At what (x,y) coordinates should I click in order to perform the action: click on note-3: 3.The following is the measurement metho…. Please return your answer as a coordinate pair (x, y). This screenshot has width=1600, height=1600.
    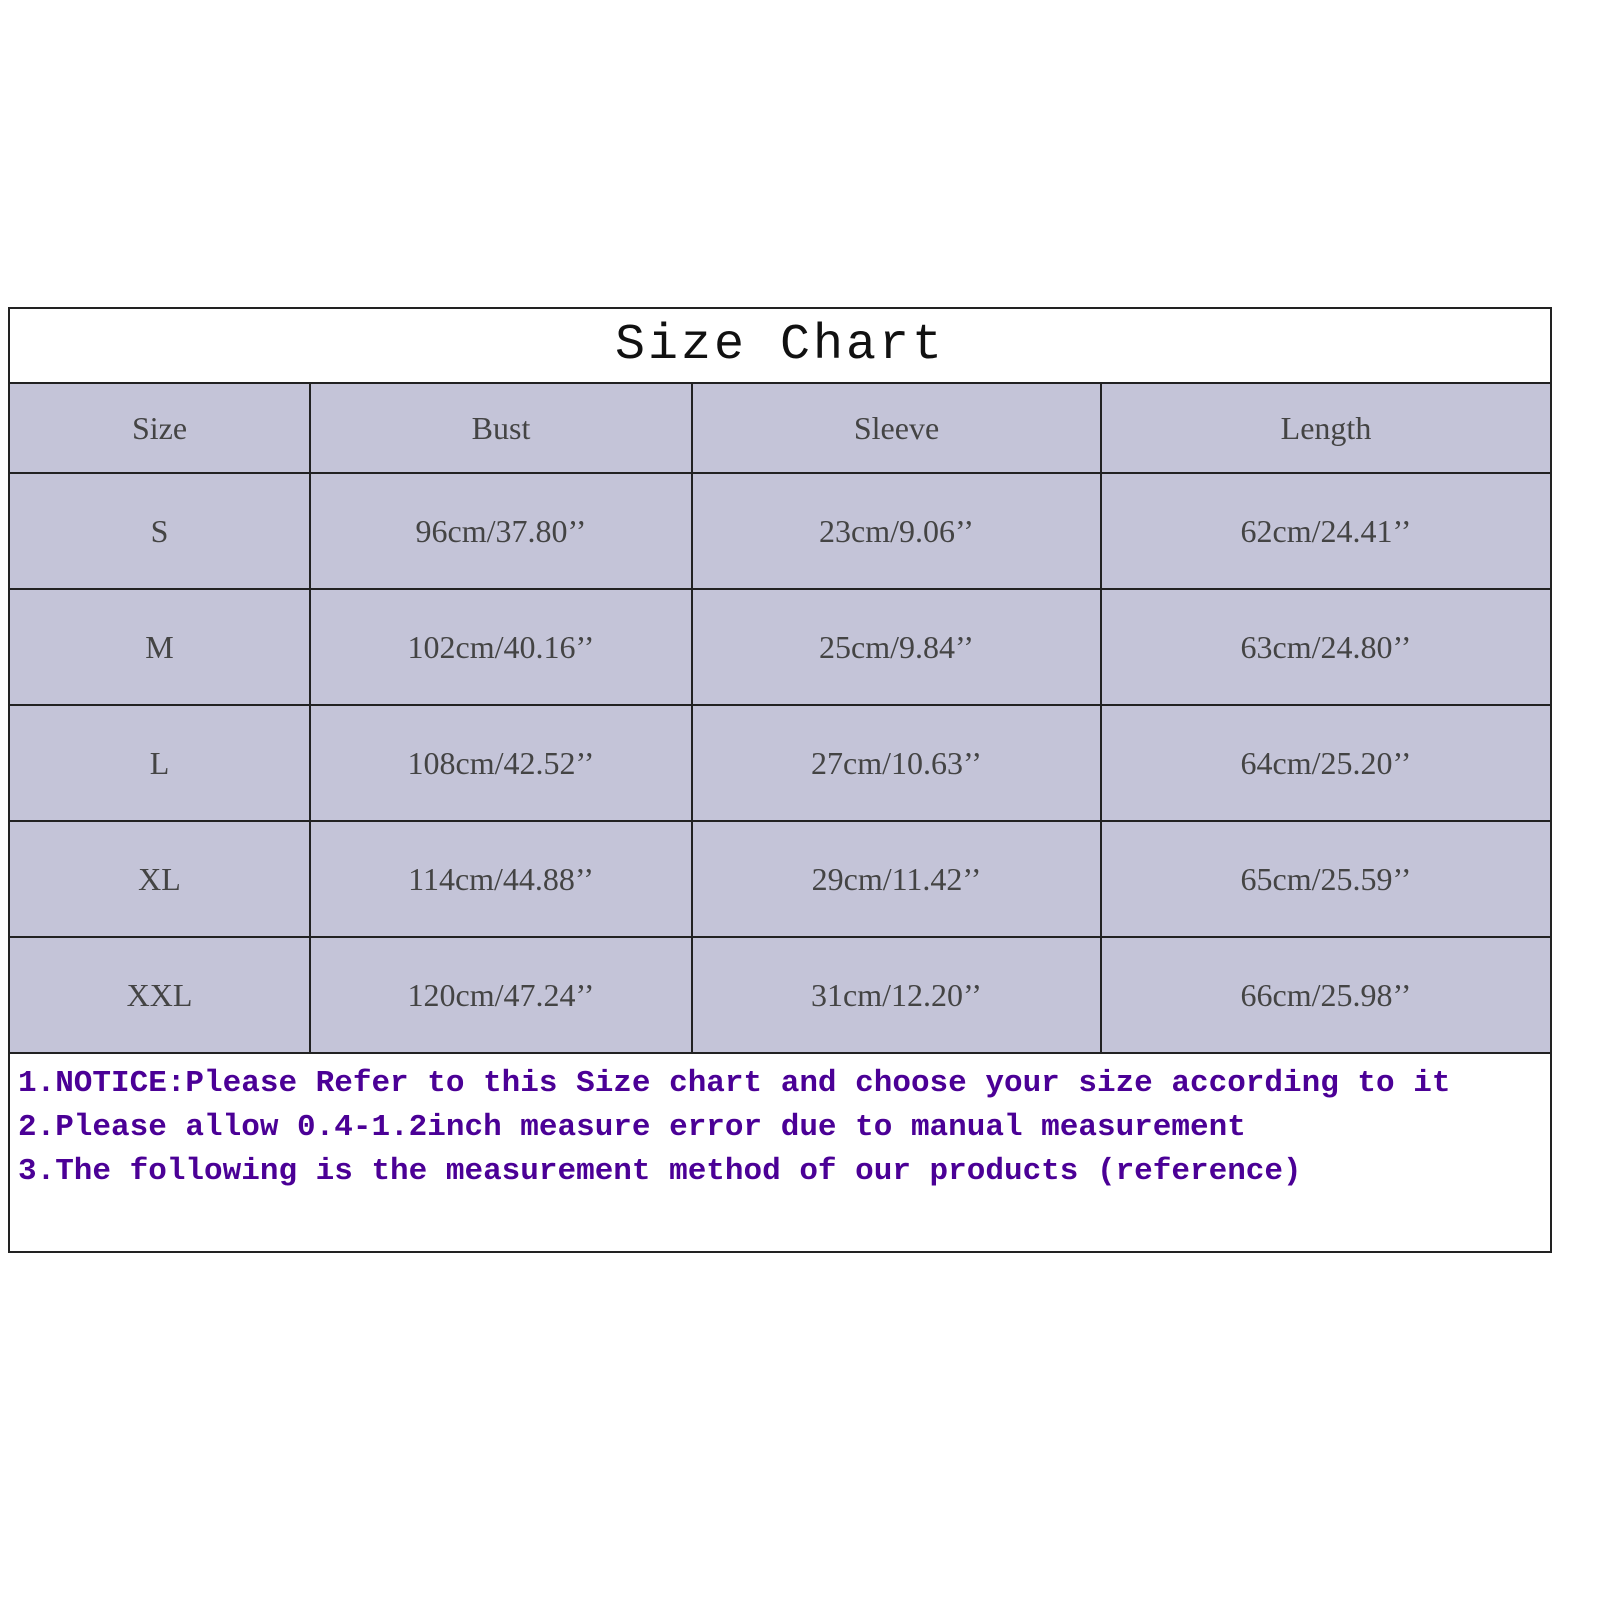
    Looking at the image, I should click on (660, 1171).